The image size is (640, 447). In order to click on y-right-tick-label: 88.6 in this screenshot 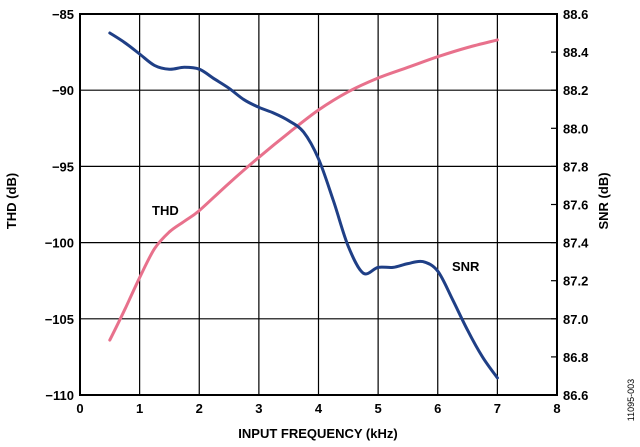, I will do `click(575, 14)`.